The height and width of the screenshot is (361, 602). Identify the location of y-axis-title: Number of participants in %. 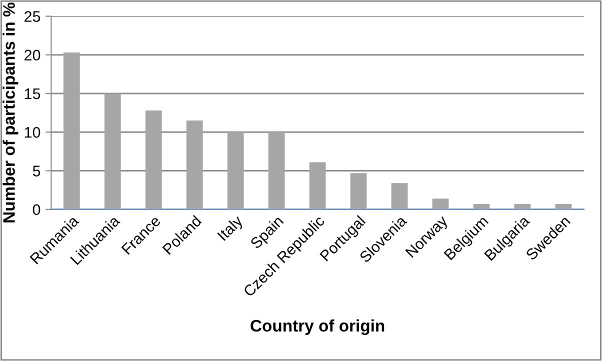
(10, 112).